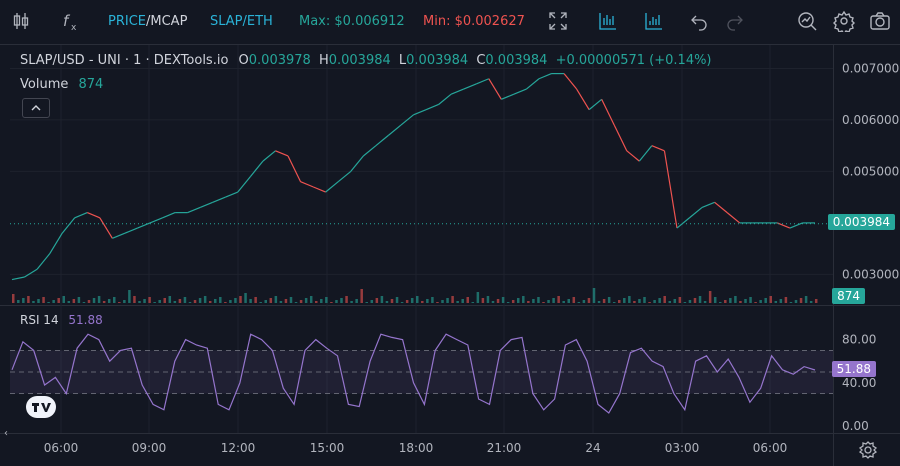 The image size is (900, 466). Describe the element at coordinates (870, 120) in the screenshot. I see `price-tick-label: 0.006000` at that location.